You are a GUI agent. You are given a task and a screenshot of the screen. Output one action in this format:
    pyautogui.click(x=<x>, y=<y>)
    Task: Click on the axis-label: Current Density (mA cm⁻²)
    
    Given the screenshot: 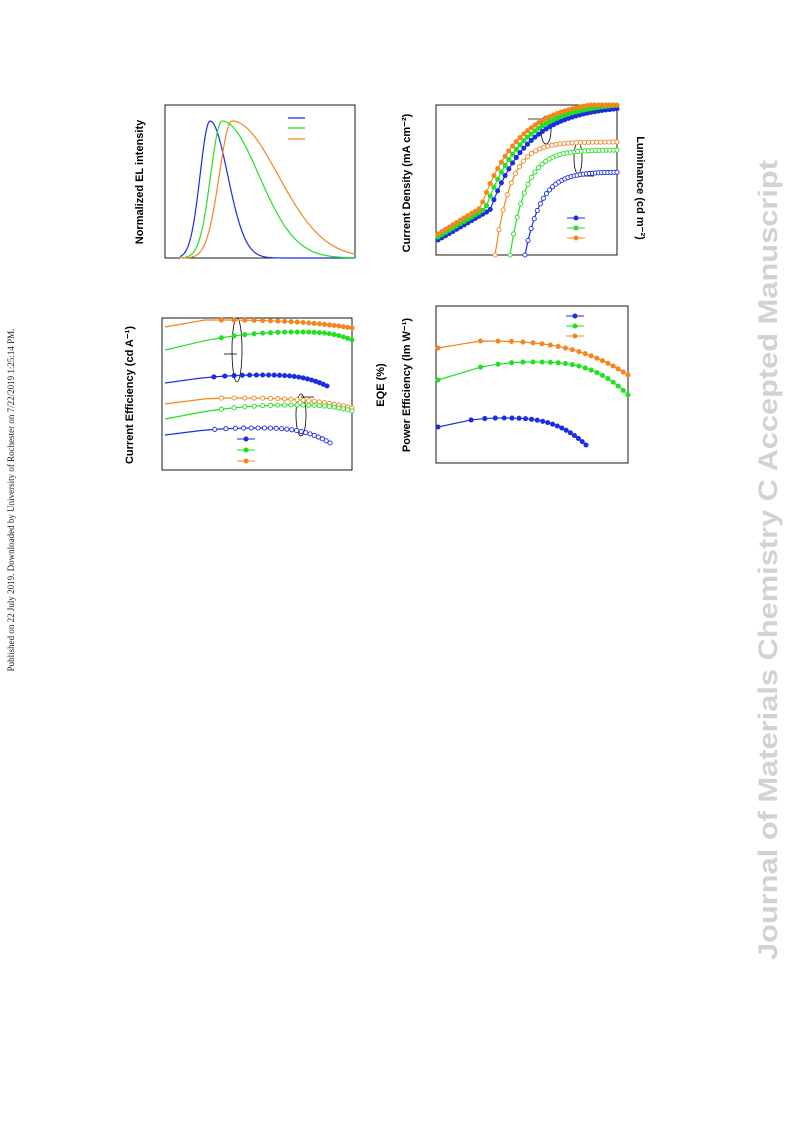 What is the action you would take?
    pyautogui.click(x=407, y=182)
    